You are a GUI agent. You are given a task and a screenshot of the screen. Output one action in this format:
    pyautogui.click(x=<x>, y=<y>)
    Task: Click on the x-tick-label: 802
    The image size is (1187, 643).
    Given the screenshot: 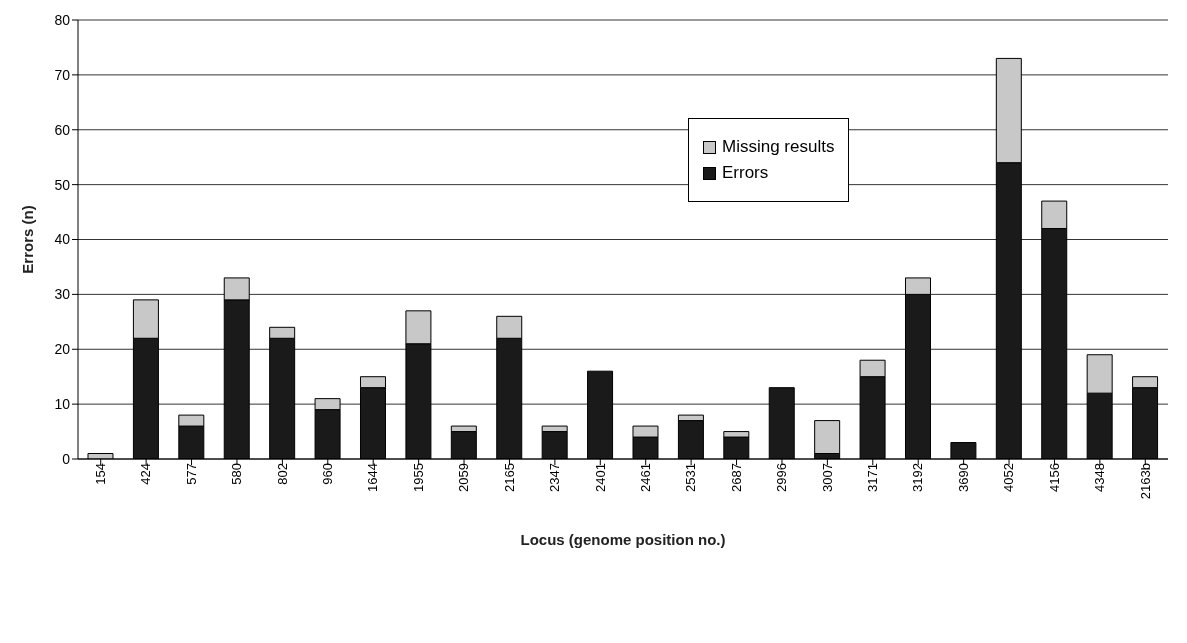 What is the action you would take?
    pyautogui.click(x=282, y=474)
    